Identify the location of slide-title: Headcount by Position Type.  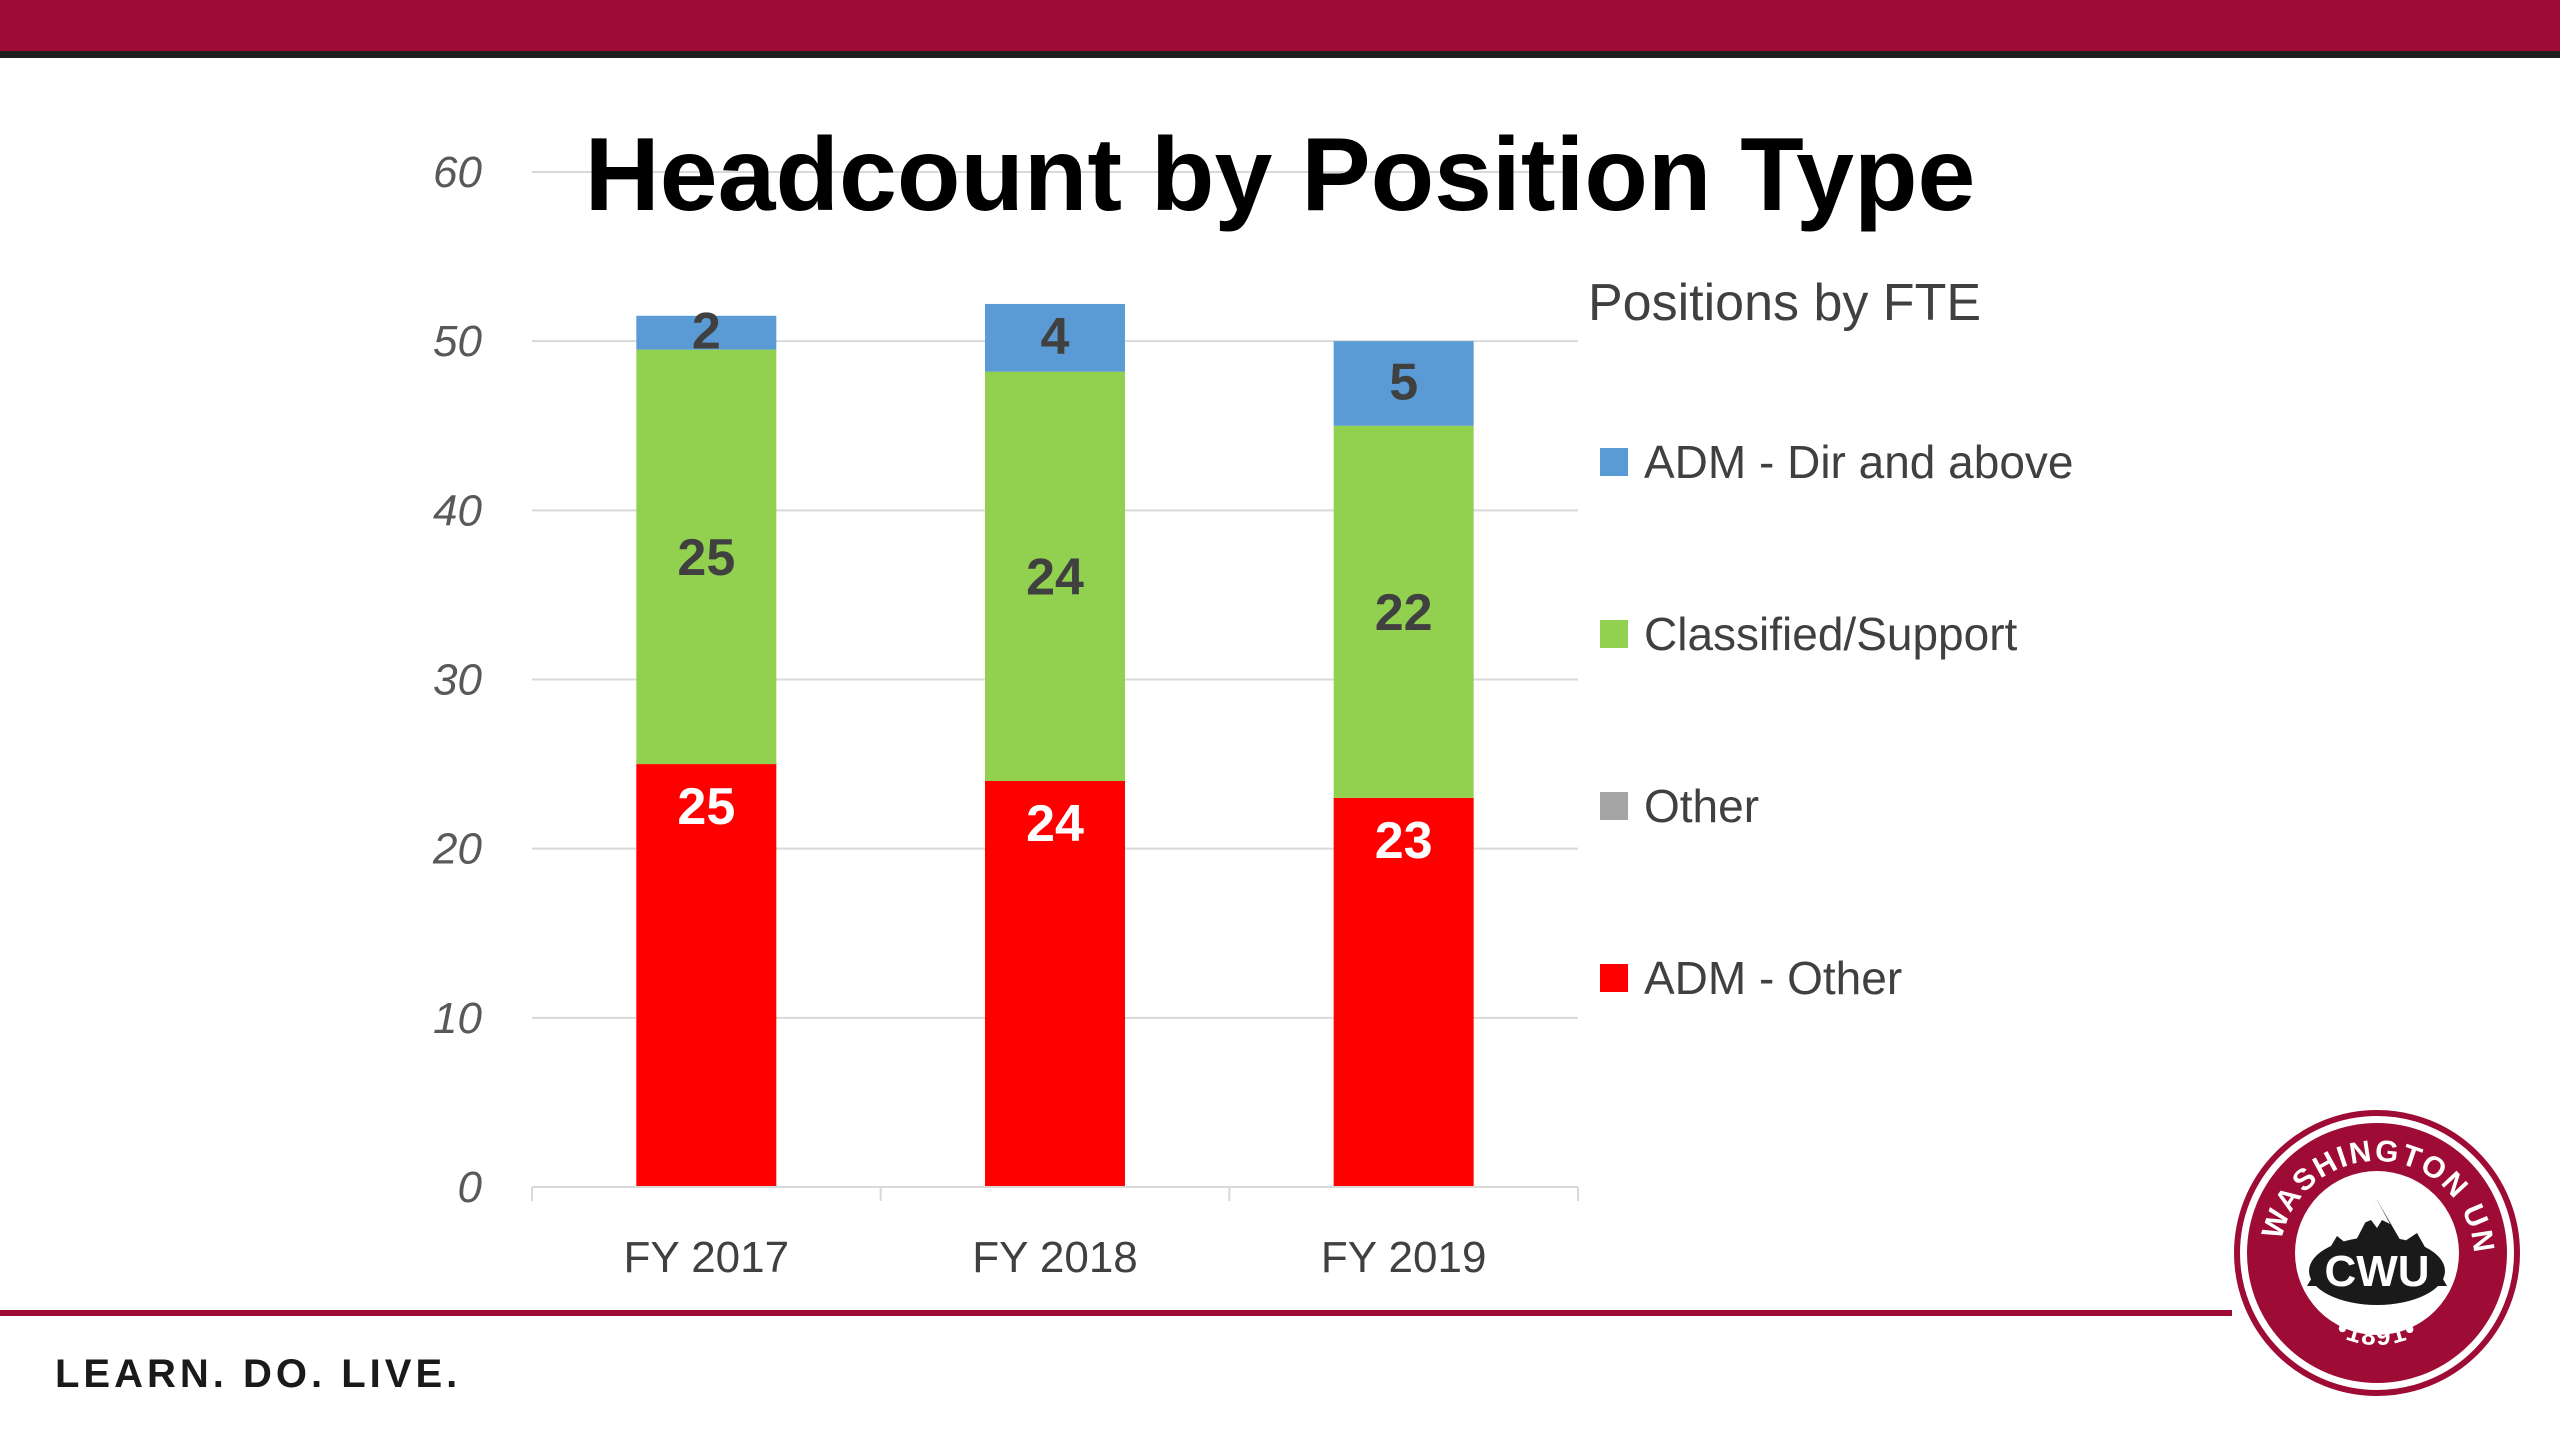
(1280, 175).